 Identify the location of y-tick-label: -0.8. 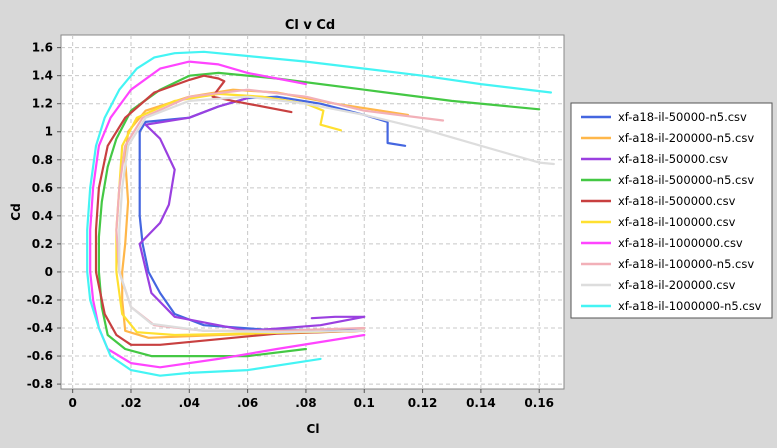
(40, 384).